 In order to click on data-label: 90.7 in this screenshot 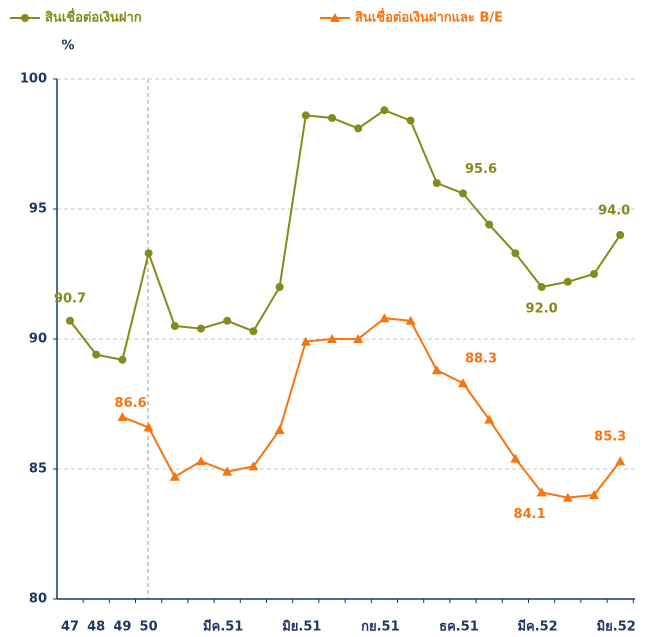, I will do `click(70, 298)`.